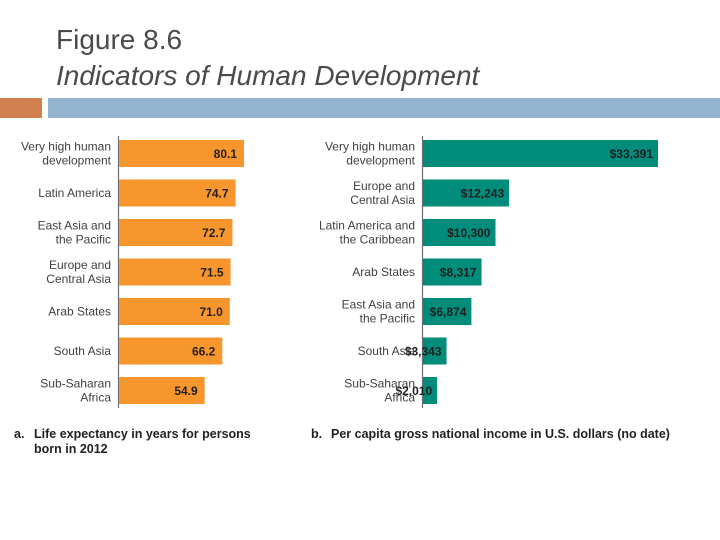 The height and width of the screenshot is (540, 720). Describe the element at coordinates (217, 194) in the screenshot. I see `life-value-label: 74.7` at that location.